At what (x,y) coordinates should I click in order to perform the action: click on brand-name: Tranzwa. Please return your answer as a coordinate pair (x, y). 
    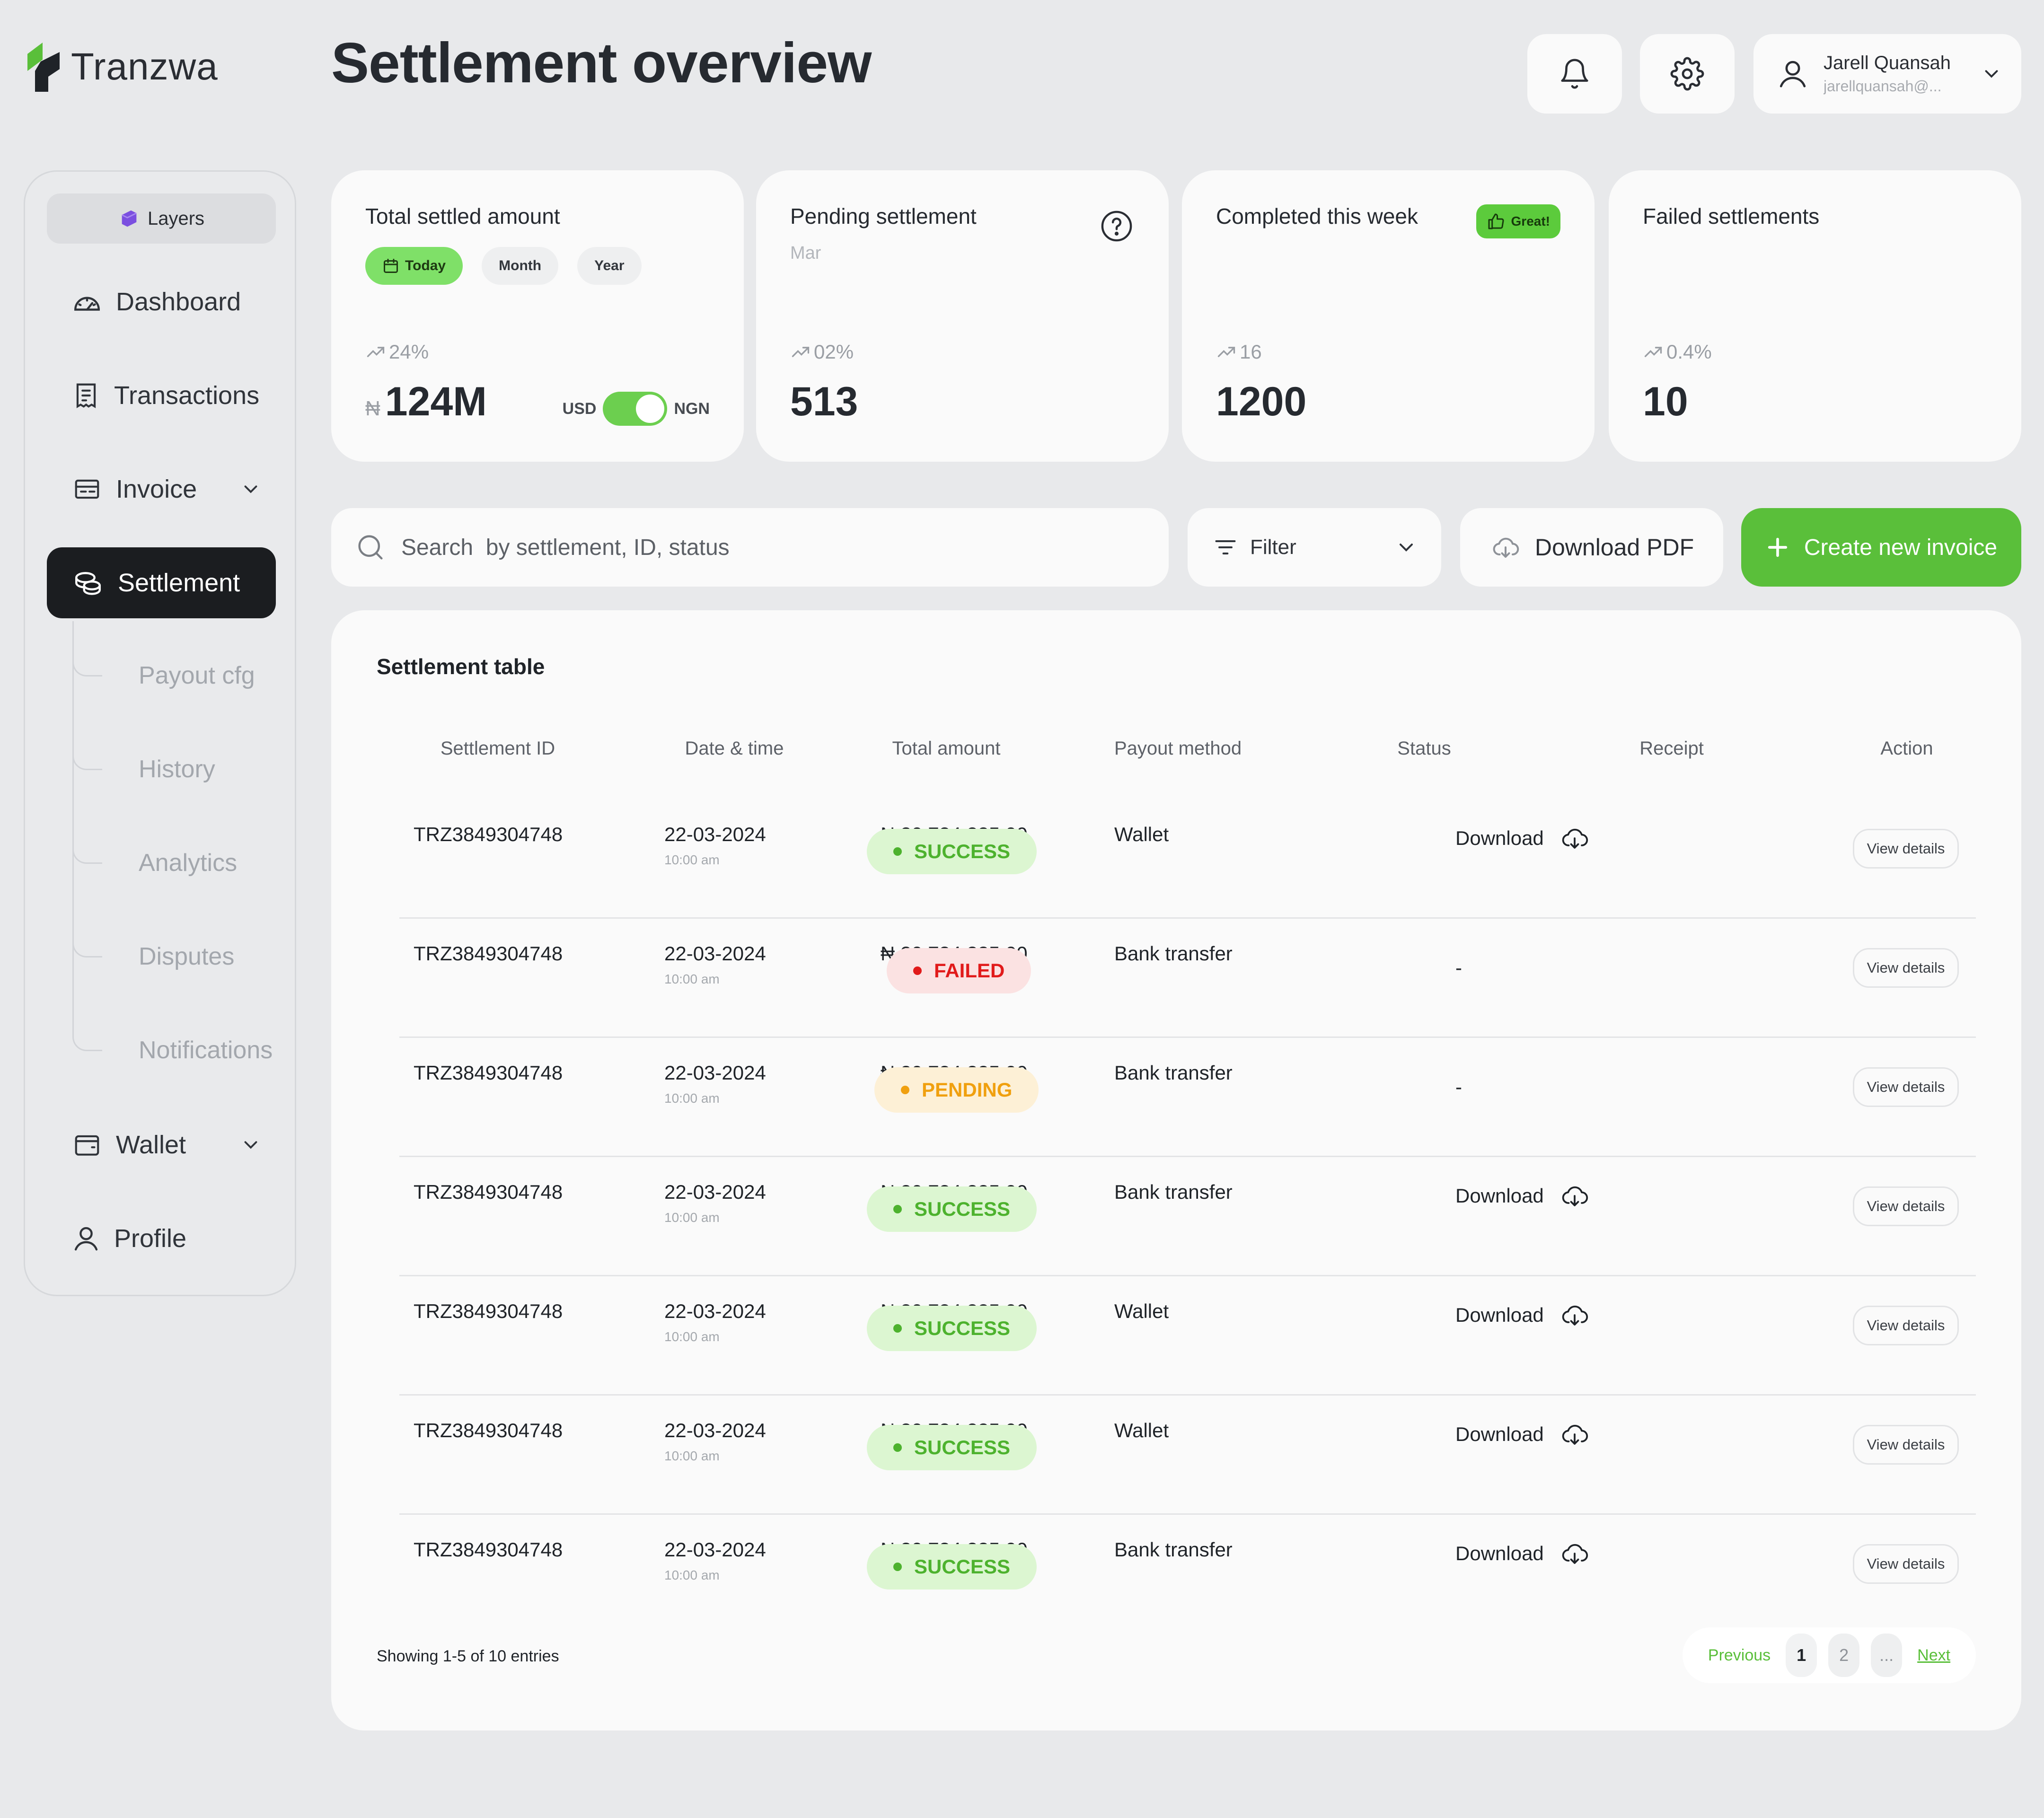
    Looking at the image, I should click on (144, 67).